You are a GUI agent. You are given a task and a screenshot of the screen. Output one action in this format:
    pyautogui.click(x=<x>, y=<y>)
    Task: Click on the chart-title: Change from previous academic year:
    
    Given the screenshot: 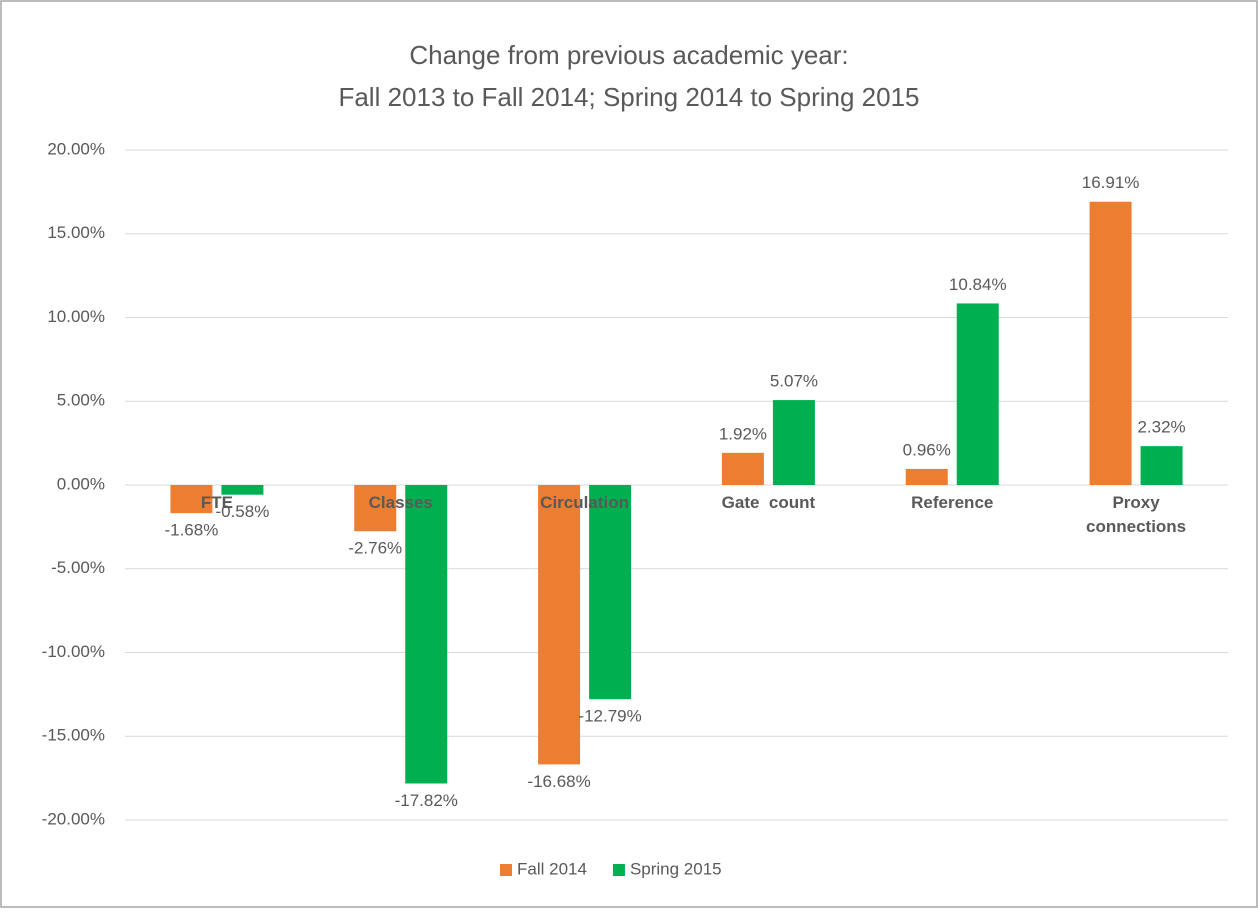 What is the action you would take?
    pyautogui.click(x=628, y=55)
    